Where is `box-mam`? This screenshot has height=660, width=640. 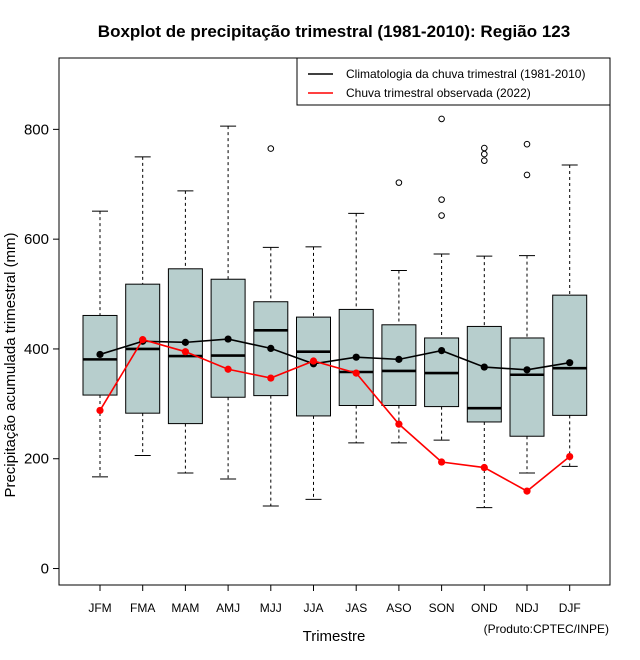 box-mam is located at coordinates (185, 332).